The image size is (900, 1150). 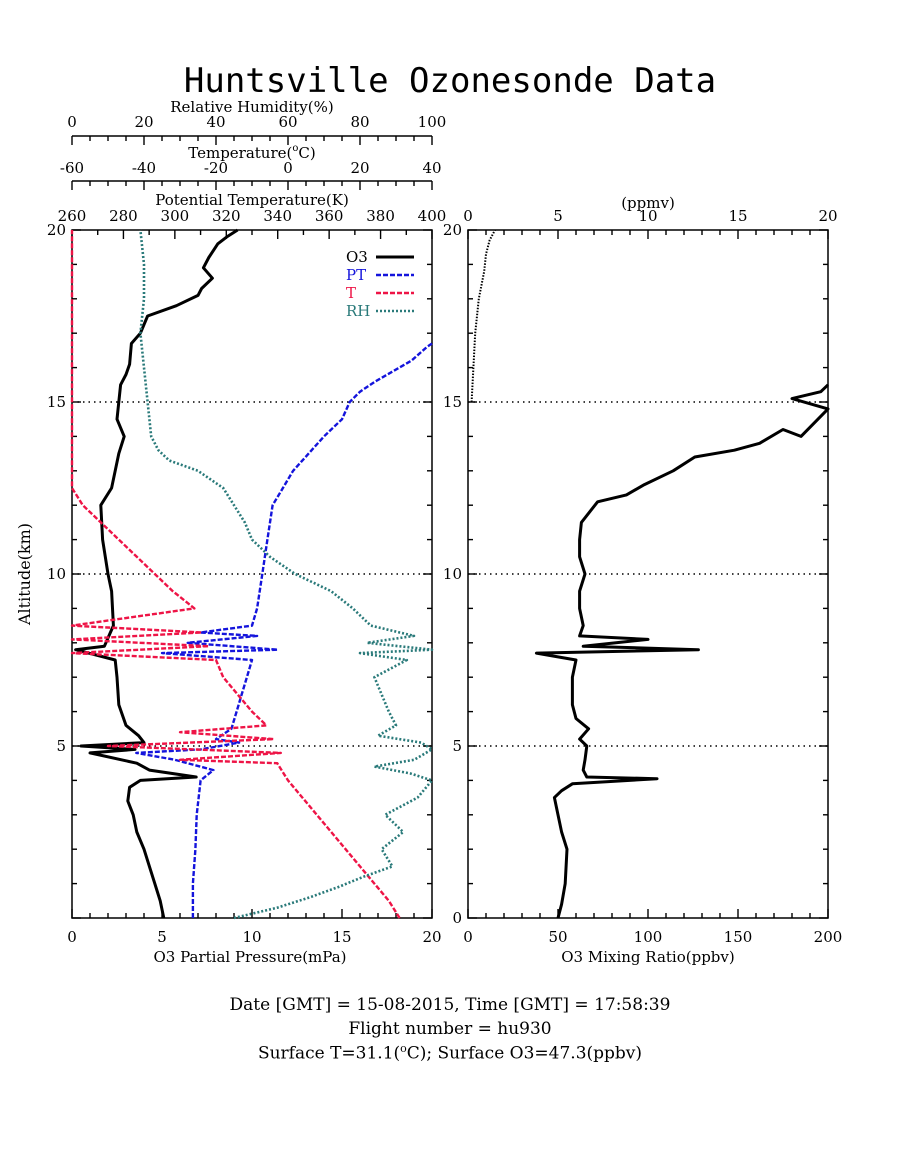 What do you see at coordinates (277, 216) in the screenshot?
I see `pt-tick-label: 340` at bounding box center [277, 216].